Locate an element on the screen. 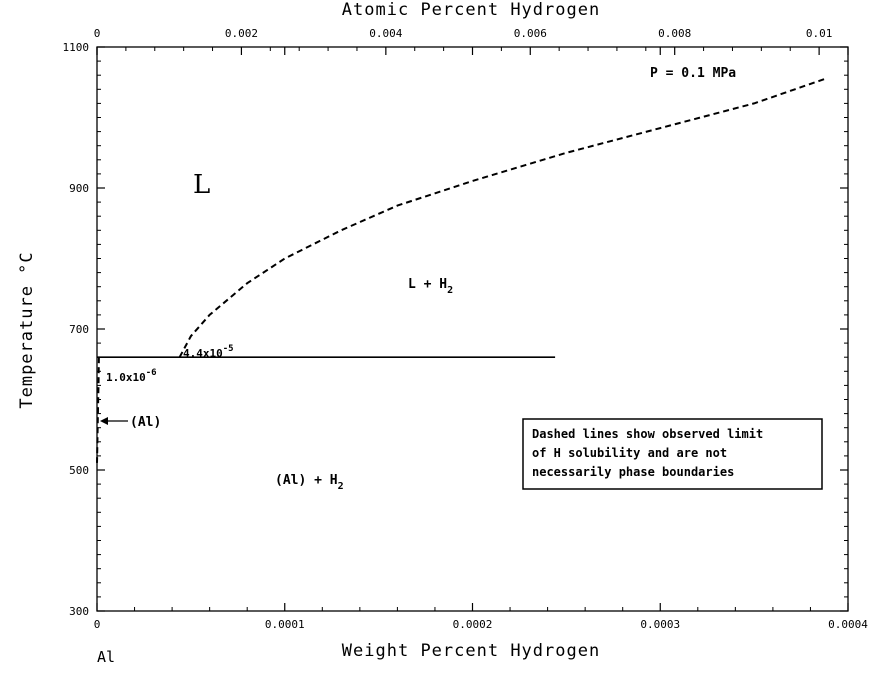 This screenshot has height=675, width=881. liquid-label: L is located at coordinates (201, 185).